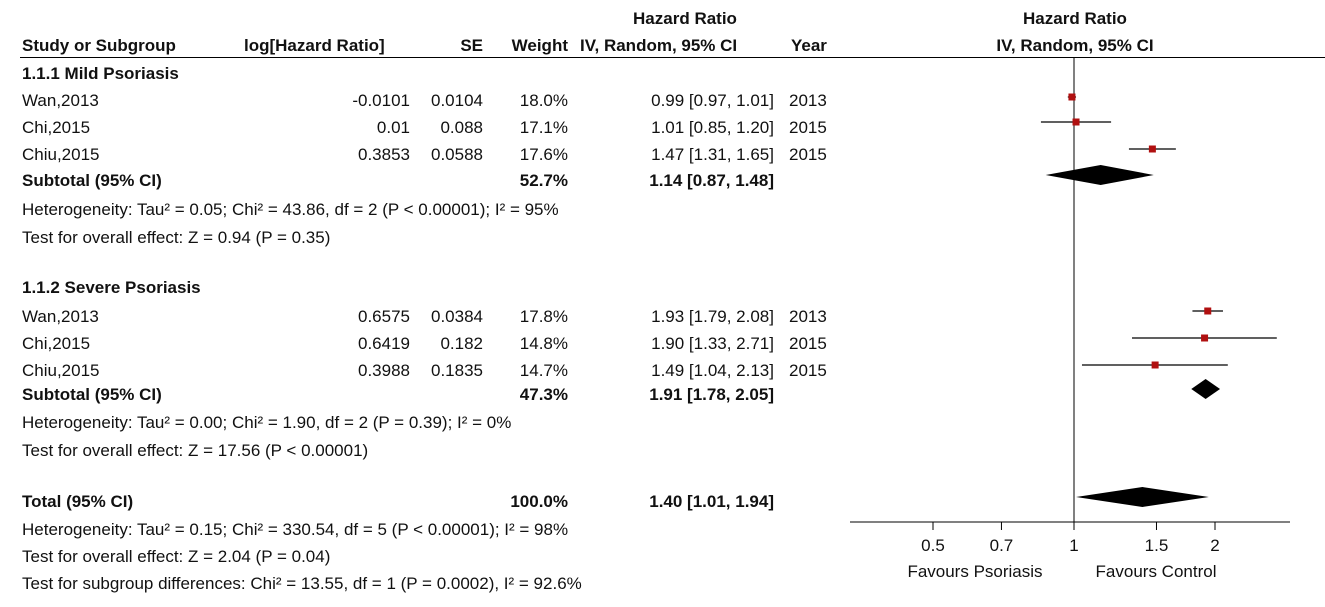  What do you see at coordinates (543, 316) in the screenshot?
I see `weight-value: 17.8%` at bounding box center [543, 316].